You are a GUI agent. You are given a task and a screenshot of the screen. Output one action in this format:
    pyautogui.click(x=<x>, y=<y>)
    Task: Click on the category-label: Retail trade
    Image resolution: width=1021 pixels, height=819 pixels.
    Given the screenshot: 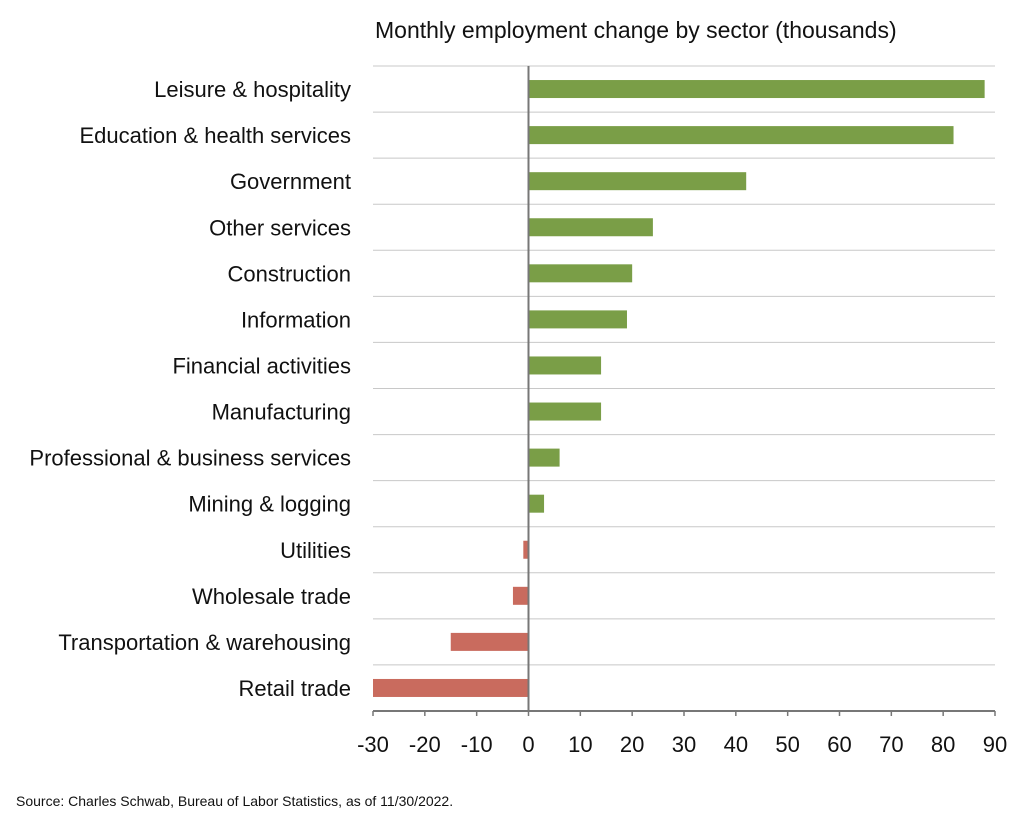 What is the action you would take?
    pyautogui.click(x=294, y=688)
    